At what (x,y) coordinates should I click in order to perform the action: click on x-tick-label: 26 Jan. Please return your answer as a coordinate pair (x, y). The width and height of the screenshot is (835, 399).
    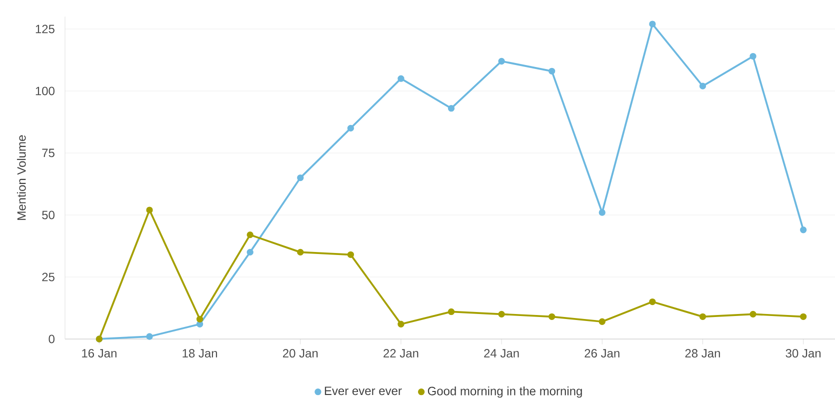
    Looking at the image, I should click on (602, 353).